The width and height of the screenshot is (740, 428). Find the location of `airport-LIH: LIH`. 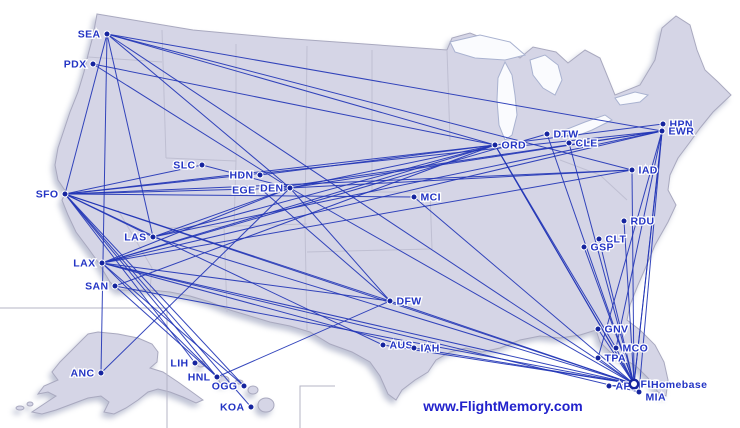

airport-LIH: LIH is located at coordinates (184, 363).